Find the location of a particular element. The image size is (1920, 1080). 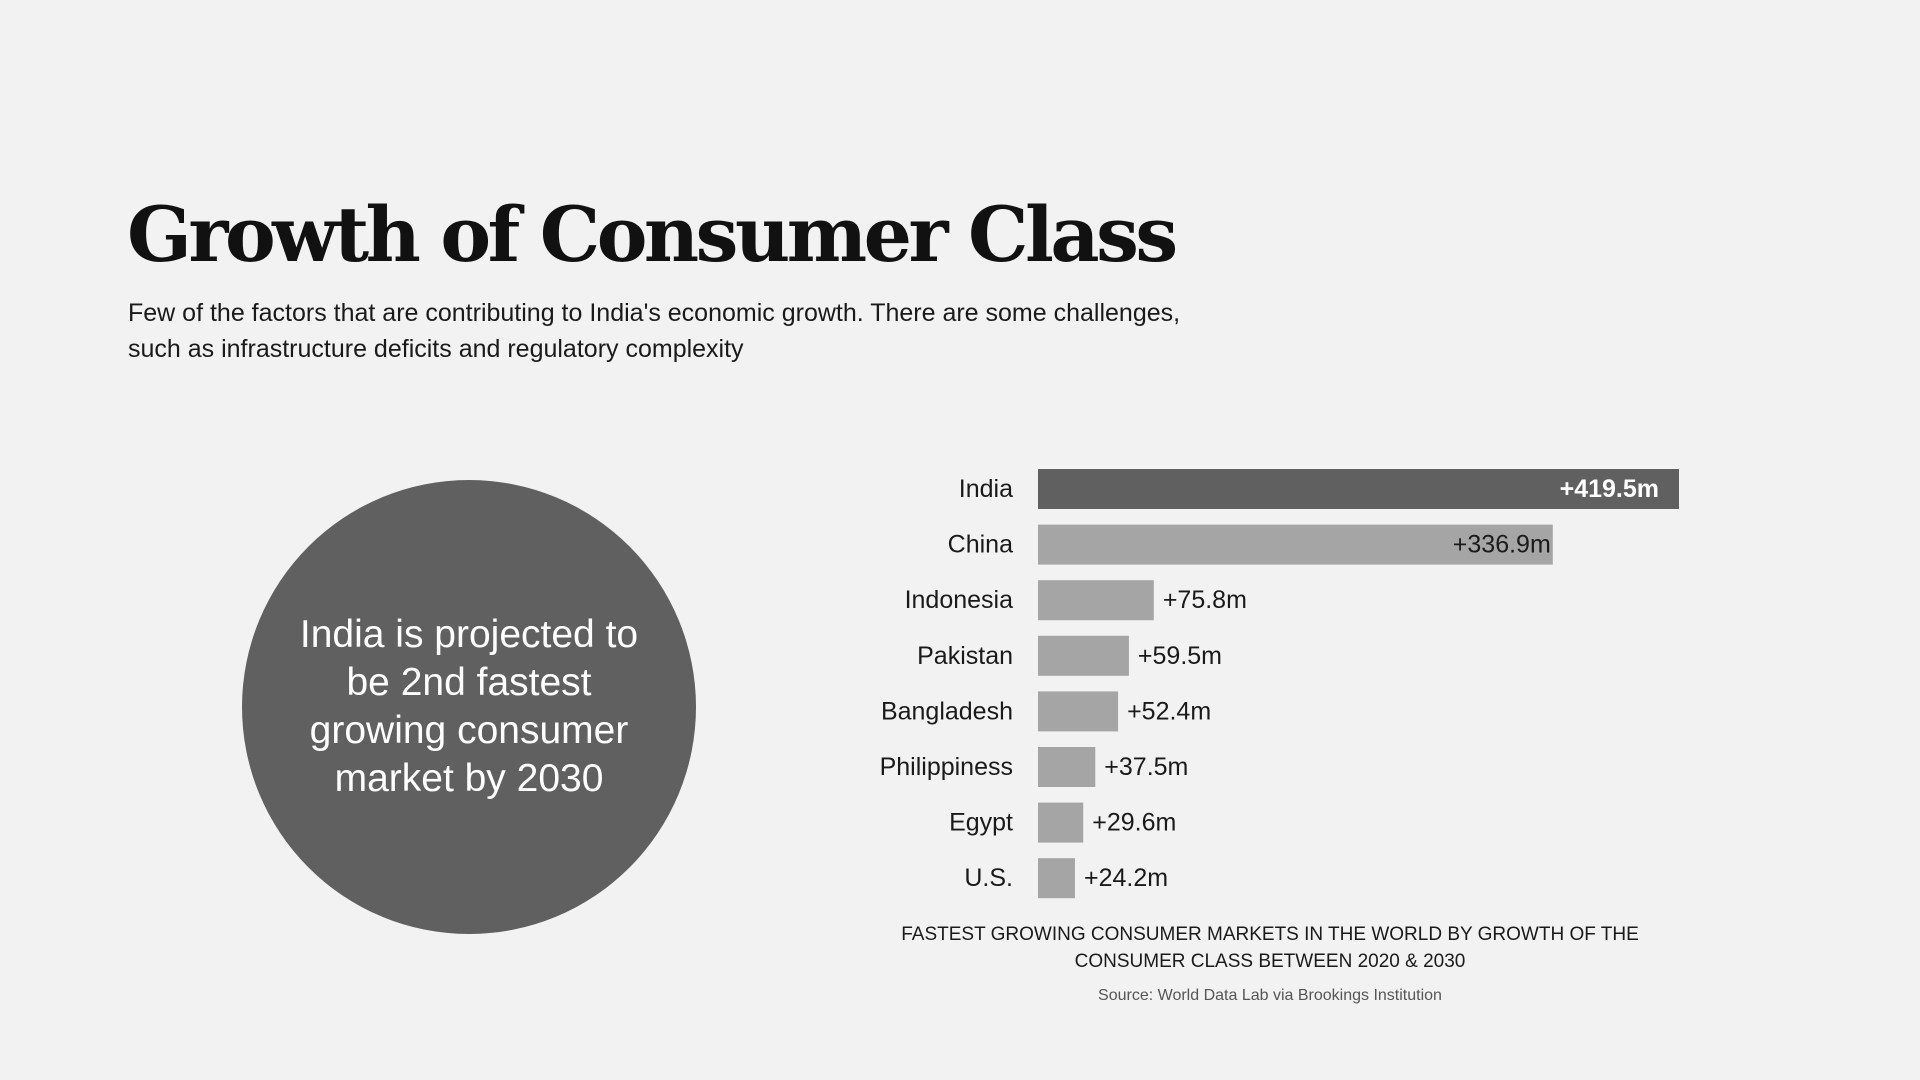

bar-india is located at coordinates (1358, 489).